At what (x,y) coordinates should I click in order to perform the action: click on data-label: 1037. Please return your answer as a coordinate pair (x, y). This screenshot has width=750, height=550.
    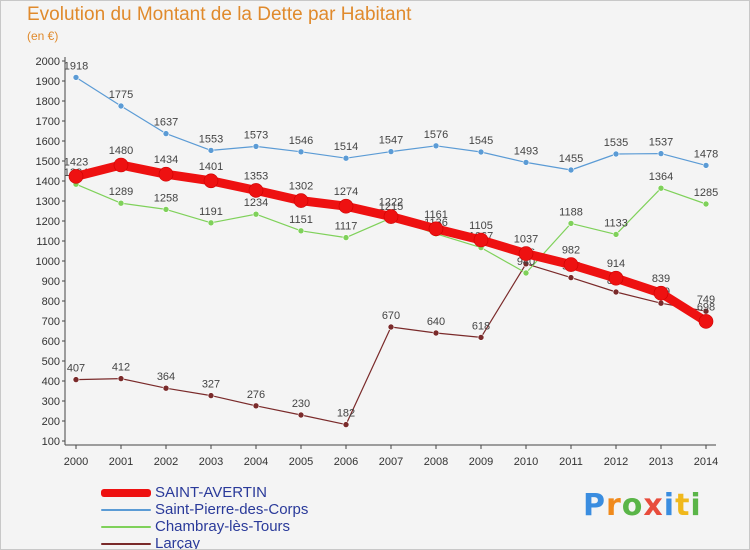
    Looking at the image, I should click on (526, 240).